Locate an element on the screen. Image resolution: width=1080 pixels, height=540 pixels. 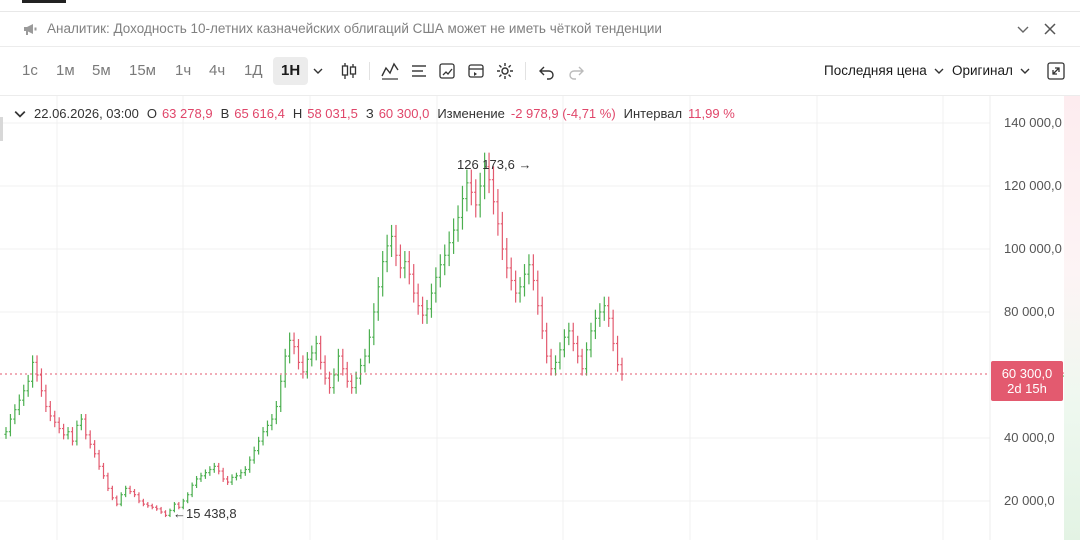
timeframe-1s: 1с is located at coordinates (30, 70).